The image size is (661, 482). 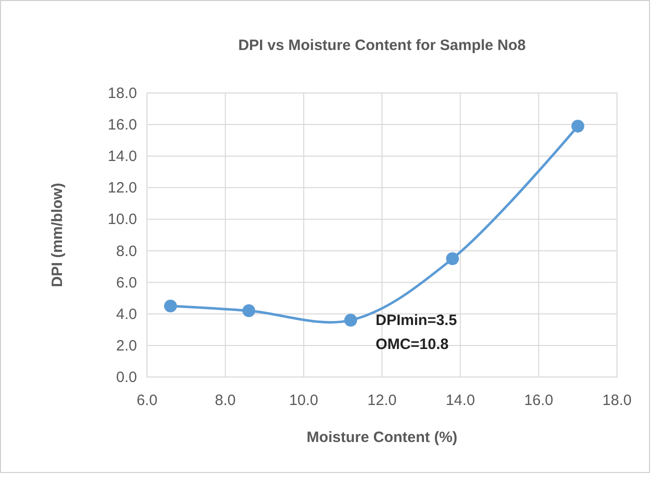 I want to click on y-axis-title: DPI (mm/blow), so click(x=57, y=235).